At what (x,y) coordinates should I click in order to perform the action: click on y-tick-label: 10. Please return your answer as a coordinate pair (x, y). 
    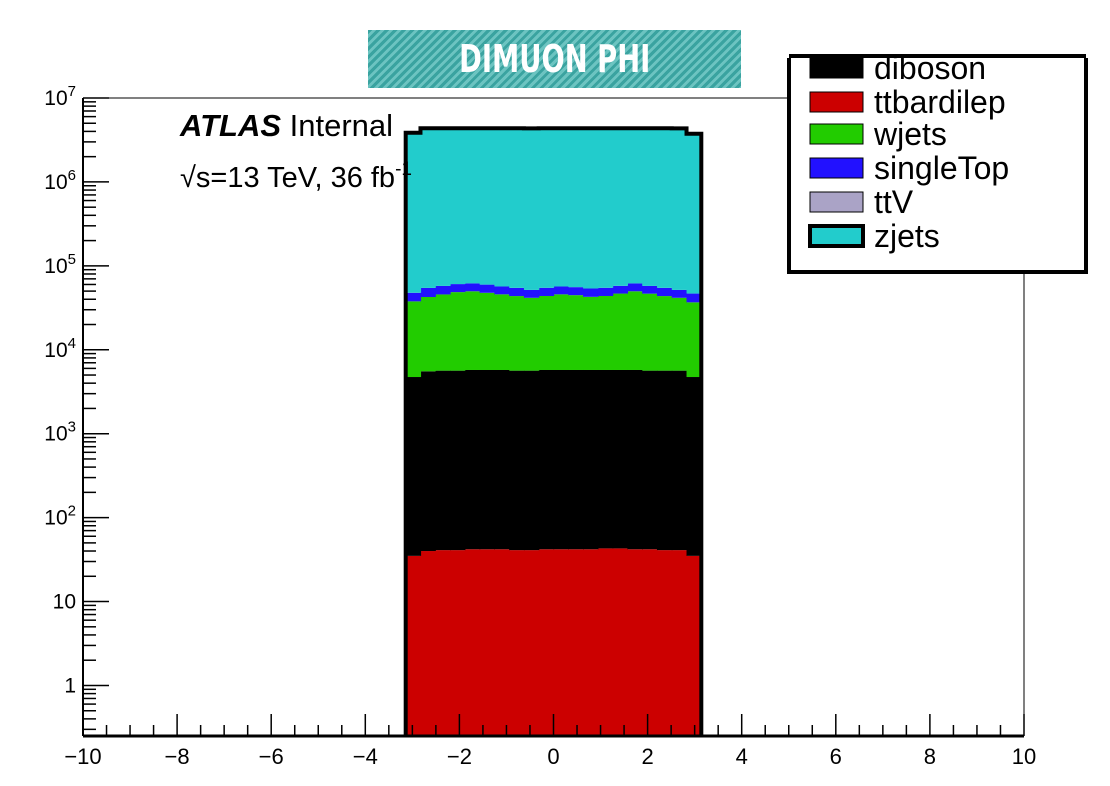
    Looking at the image, I should click on (64, 602).